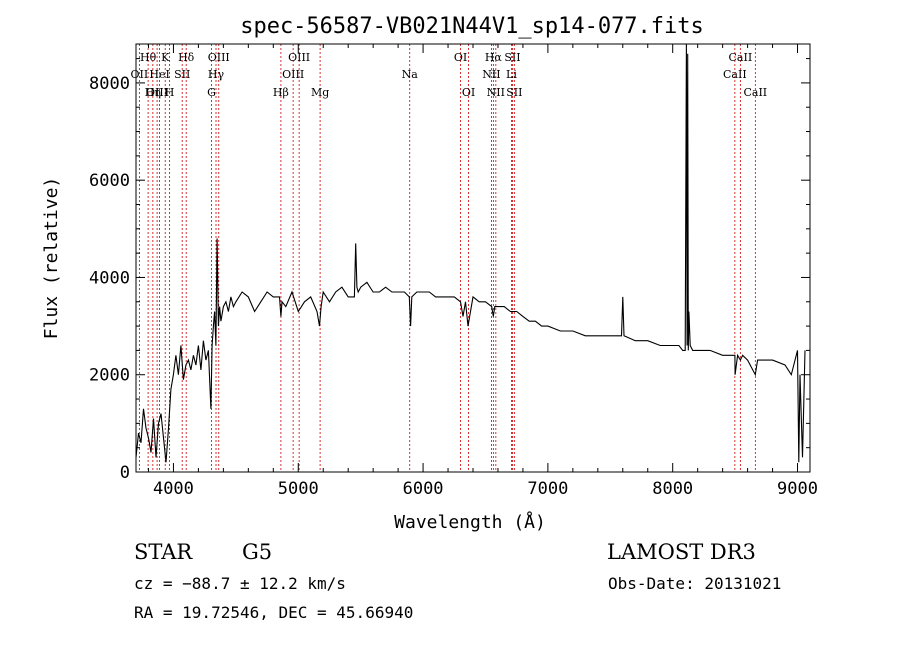 The width and height of the screenshot is (900, 649). I want to click on line-label-14: OIII, so click(293, 74).